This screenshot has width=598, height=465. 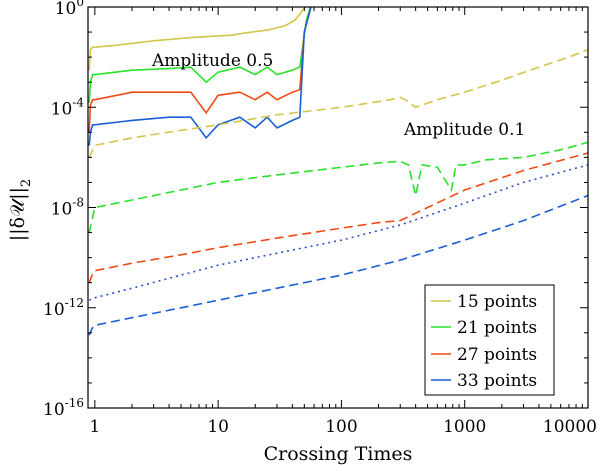 I want to click on annotation-amplitude-0.5: Amplitude 0.5, so click(x=212, y=61).